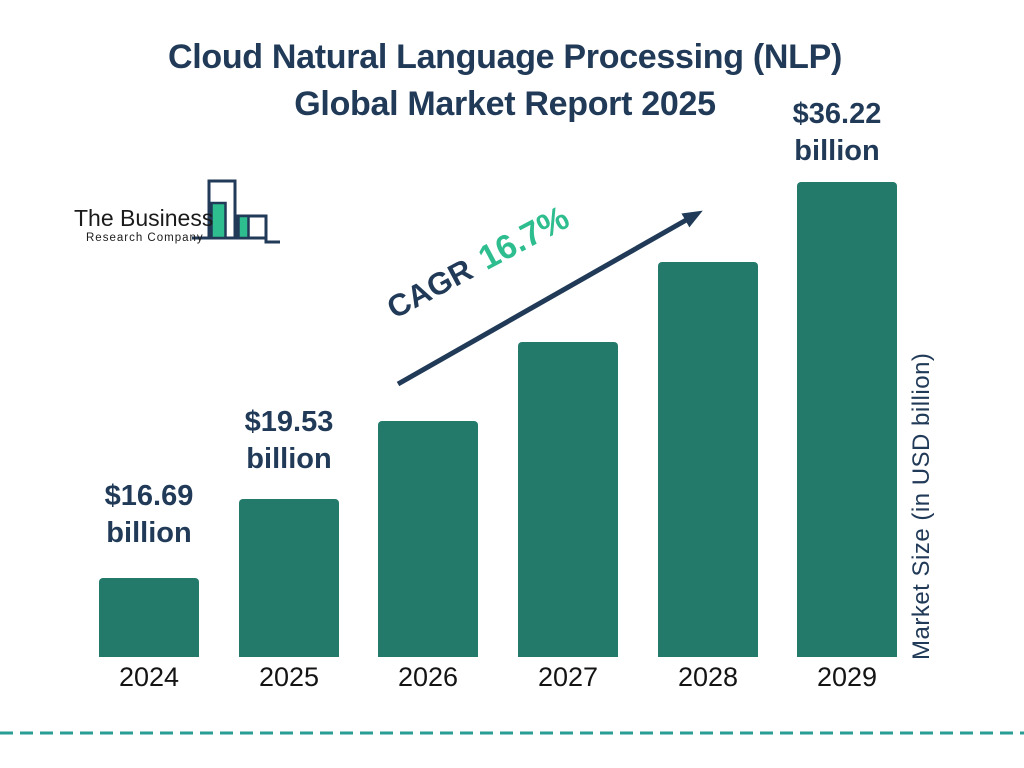  I want to click on bar-2029, so click(847, 419).